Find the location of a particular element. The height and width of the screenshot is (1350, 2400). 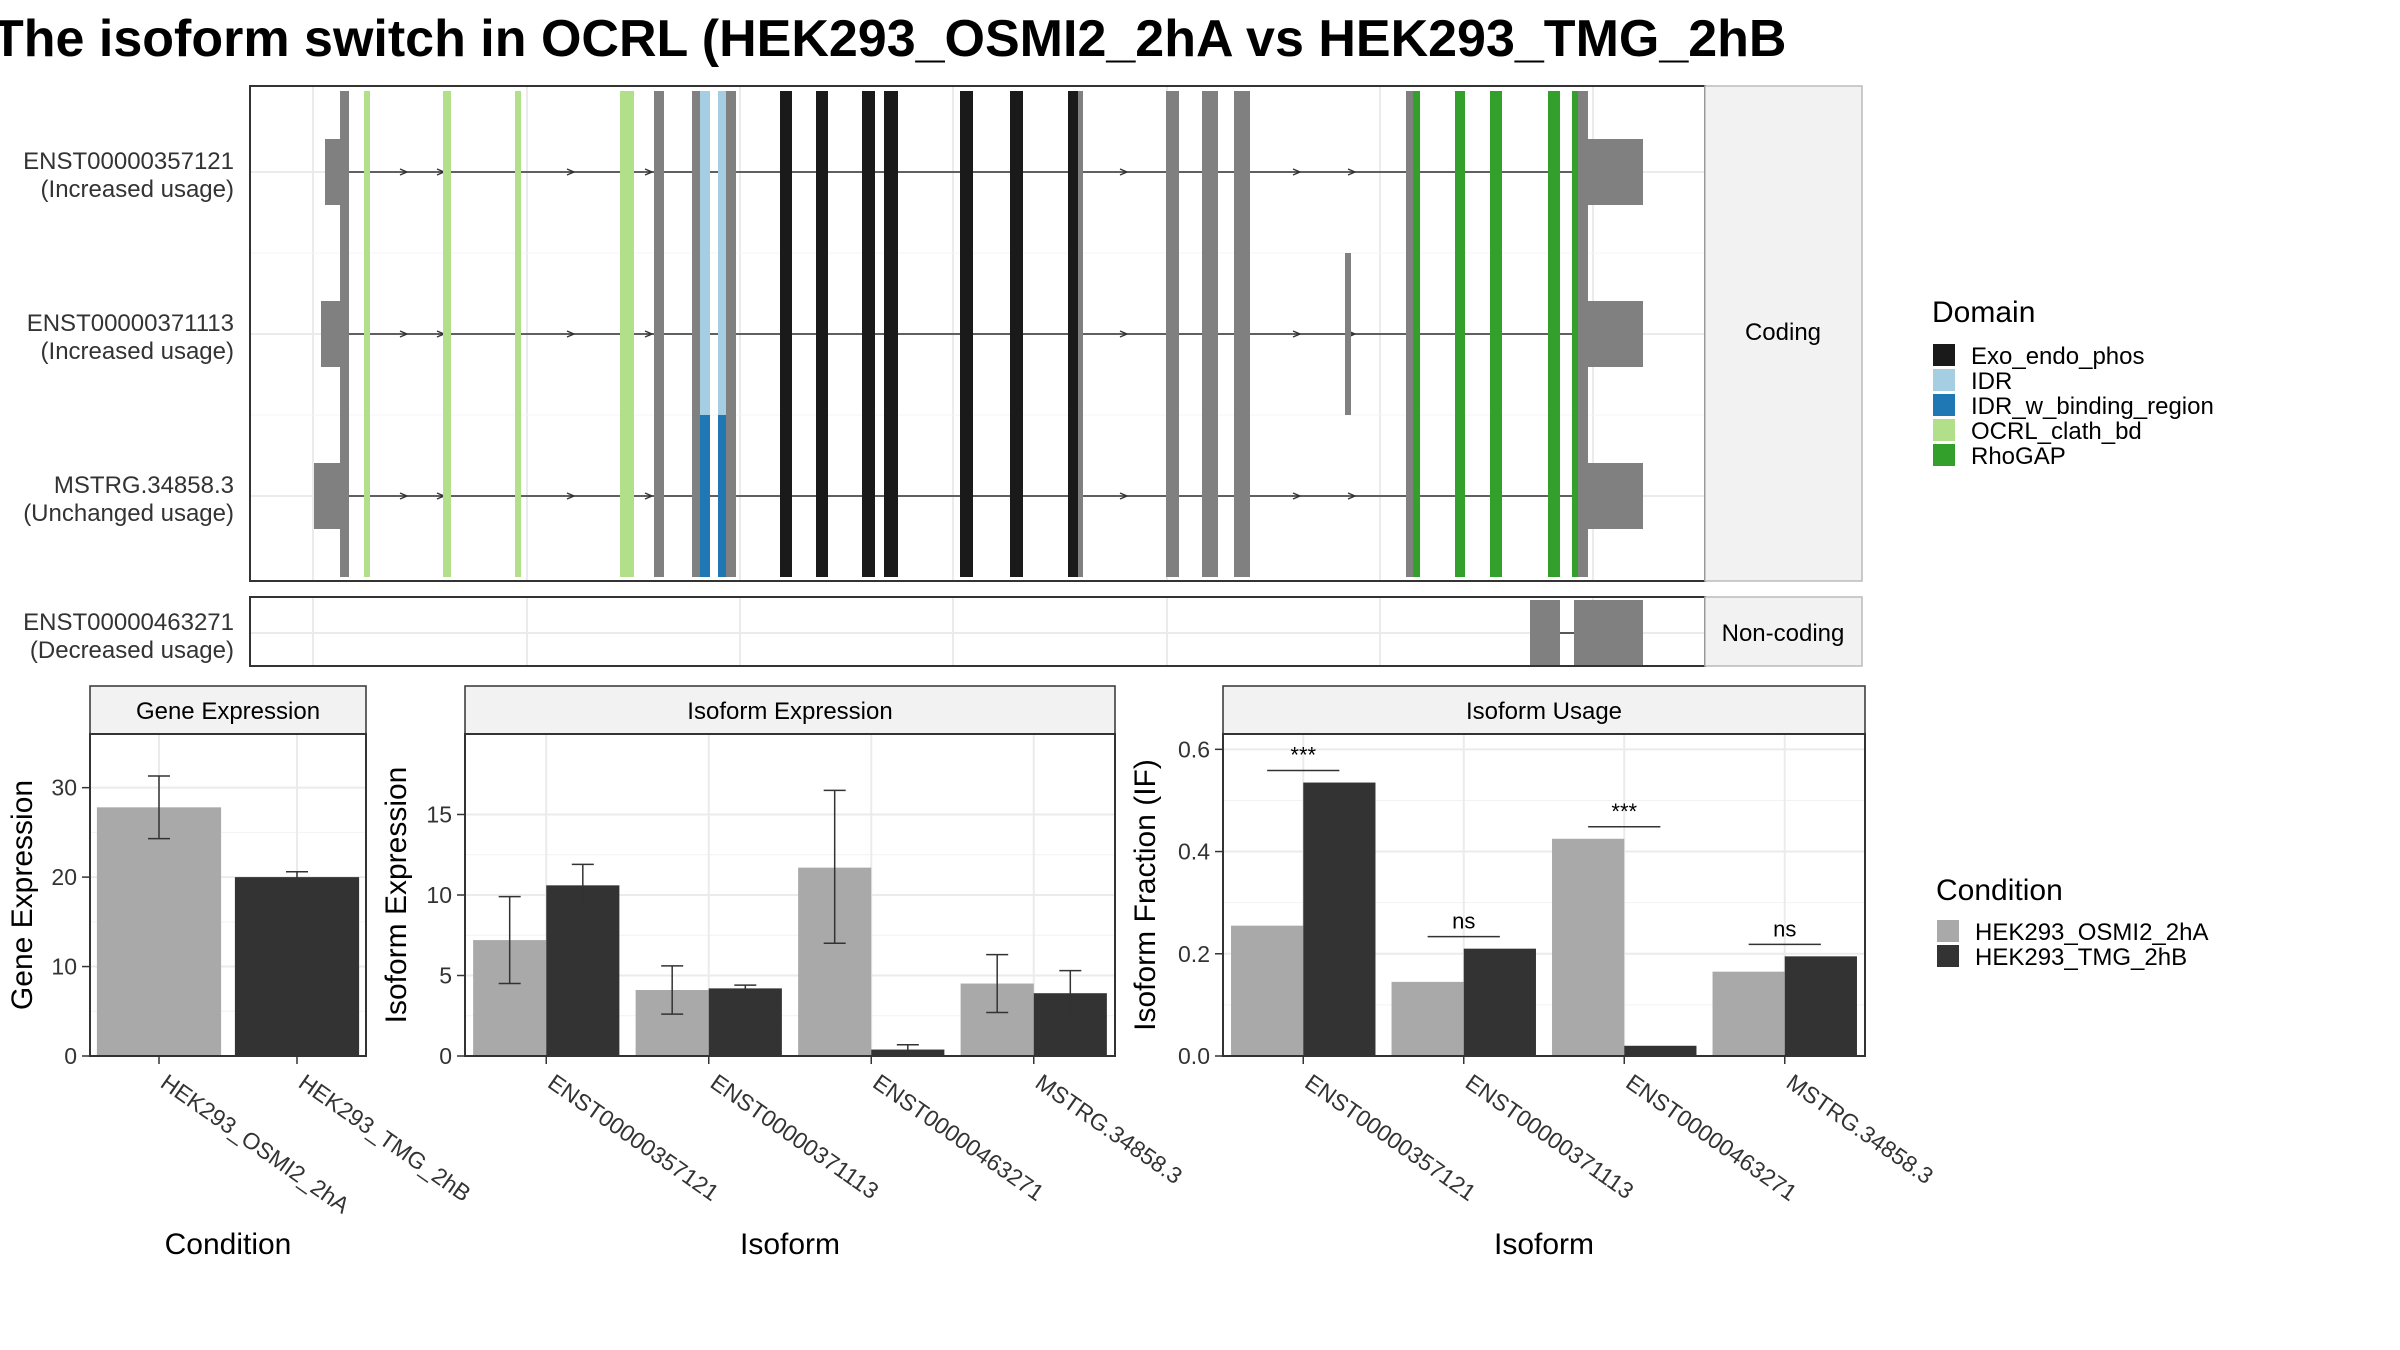

legend-swatch-rhogap is located at coordinates (1944, 455).